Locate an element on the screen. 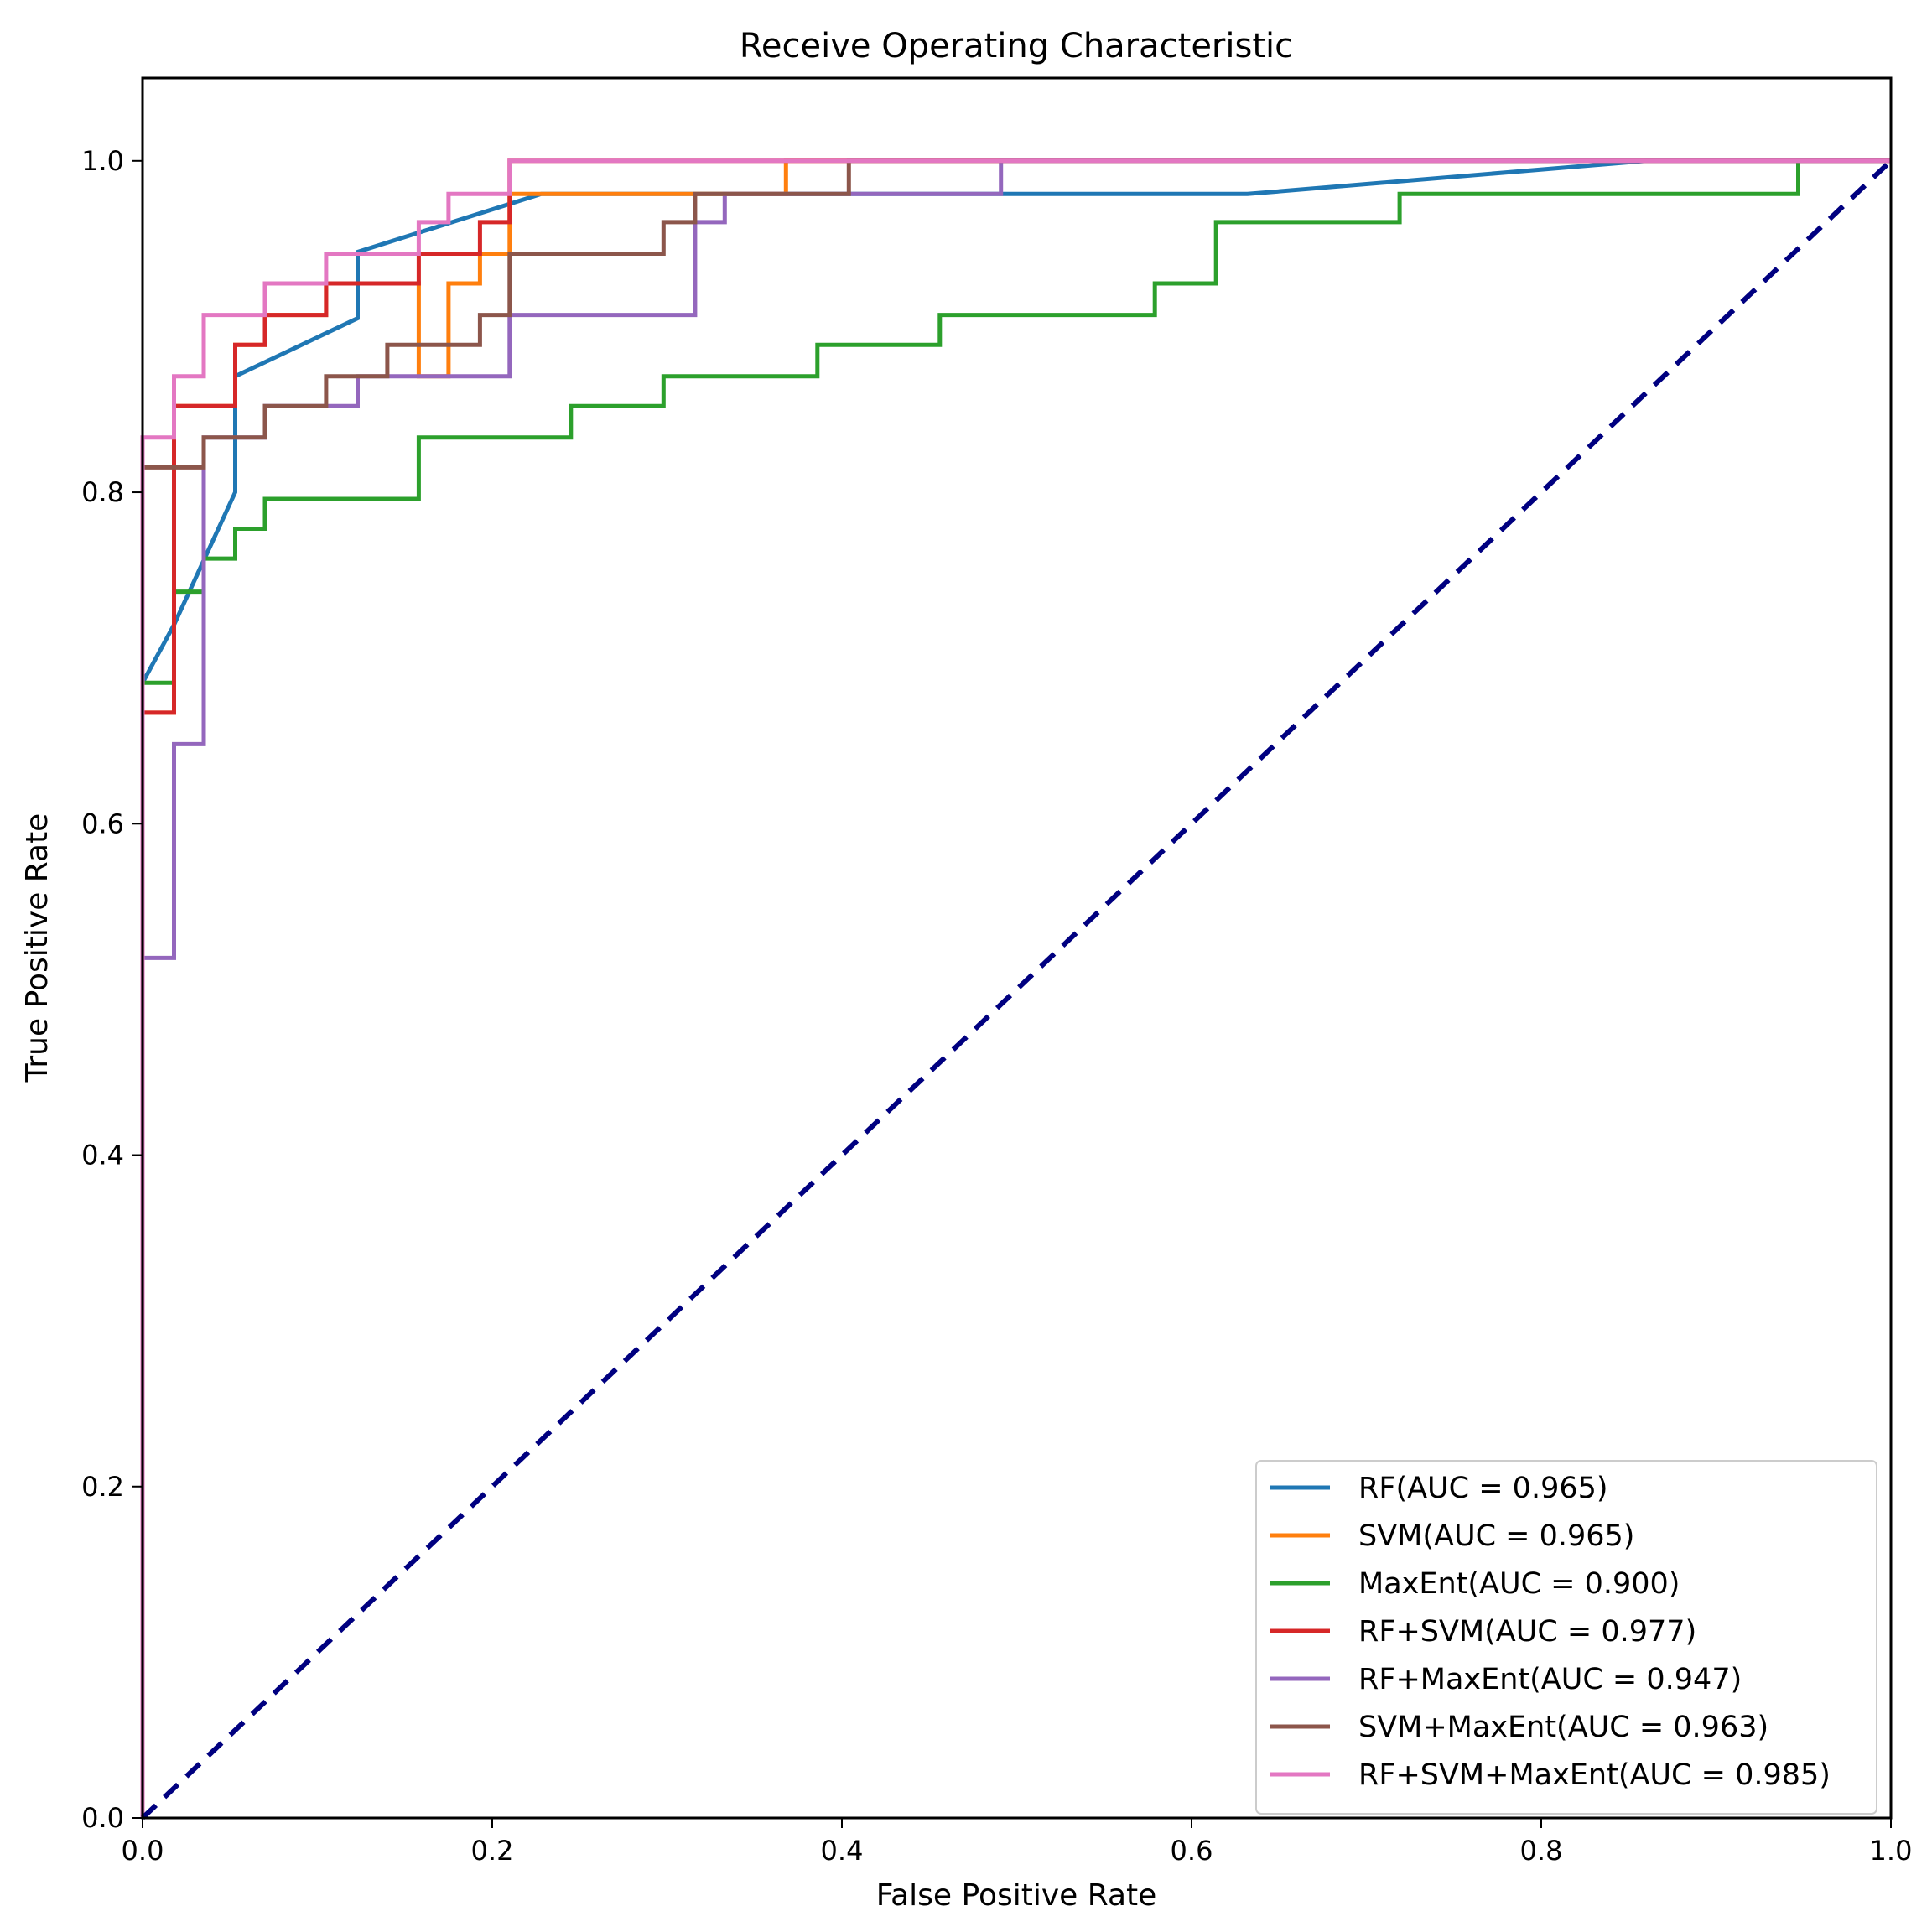 The height and width of the screenshot is (1932, 1932). x-axis-label: False Positive Rate is located at coordinates (1016, 1895).